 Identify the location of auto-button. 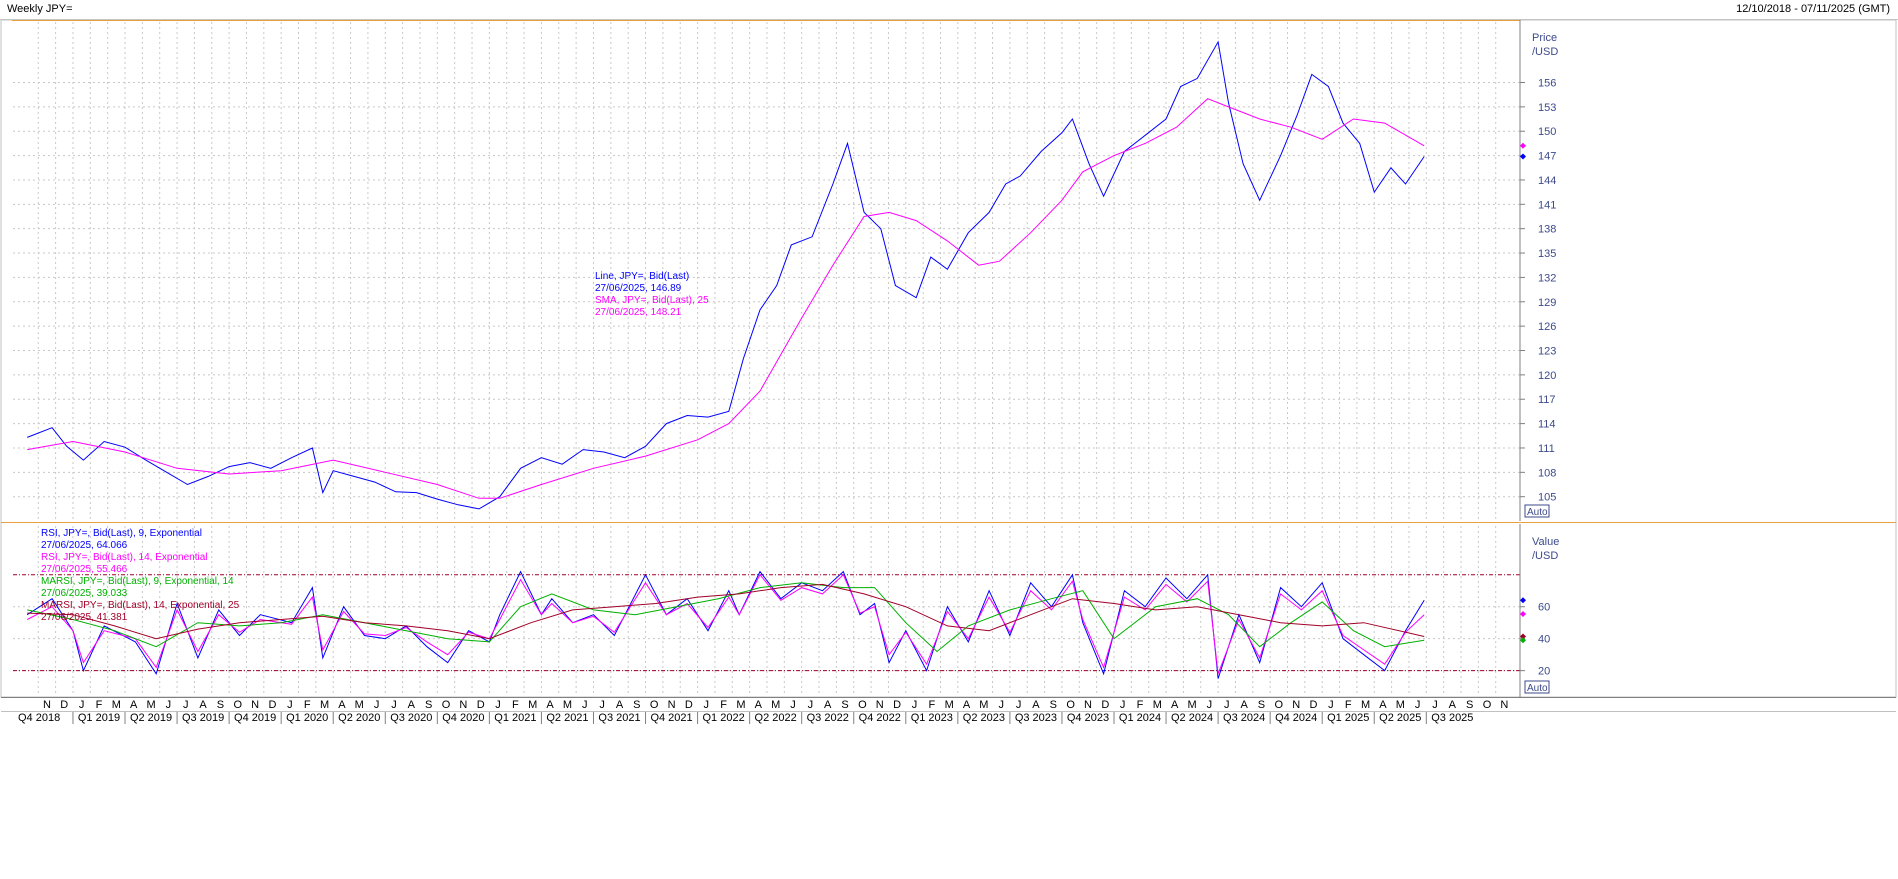
(1537, 687).